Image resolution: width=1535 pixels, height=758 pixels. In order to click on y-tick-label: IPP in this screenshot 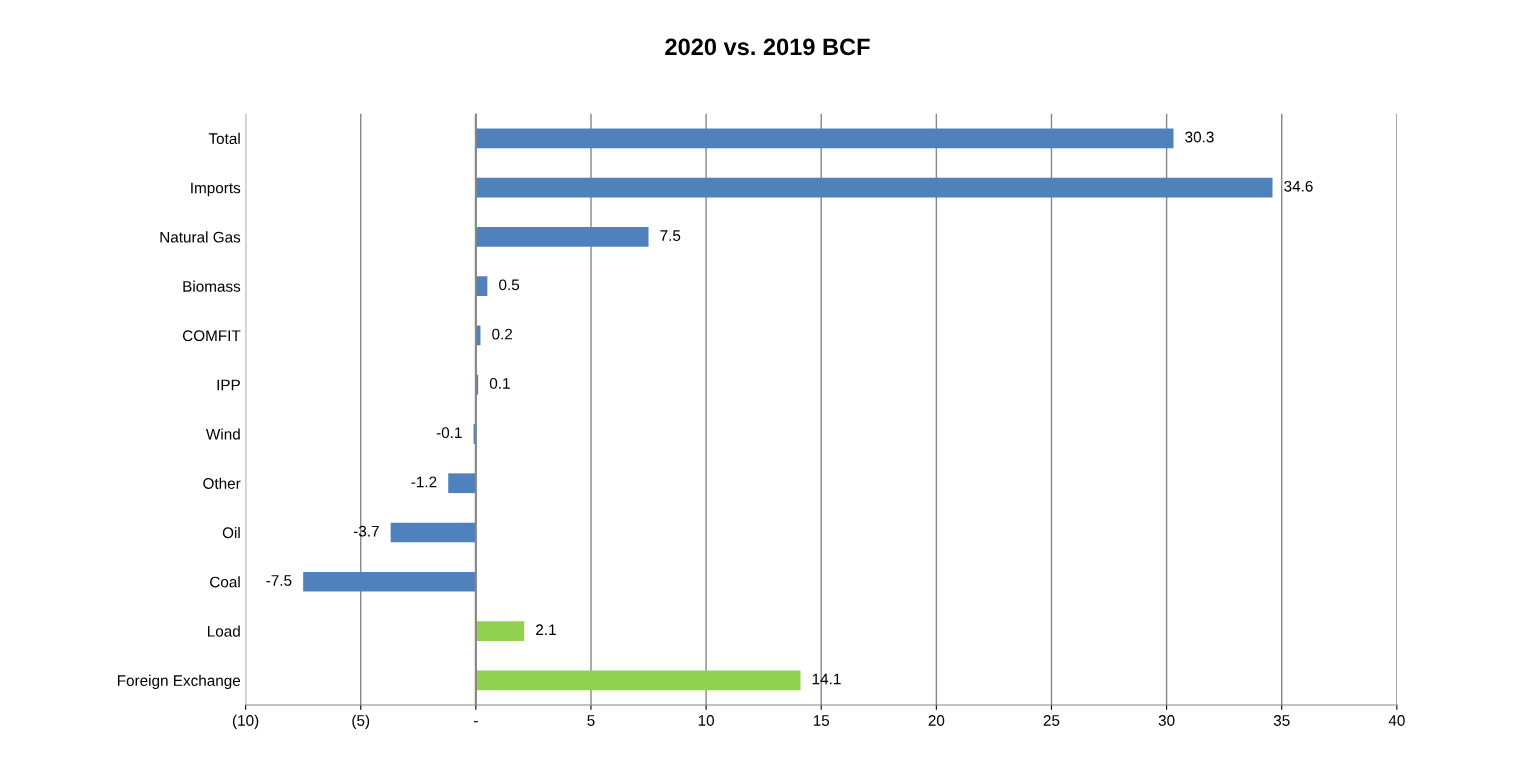, I will do `click(228, 385)`.